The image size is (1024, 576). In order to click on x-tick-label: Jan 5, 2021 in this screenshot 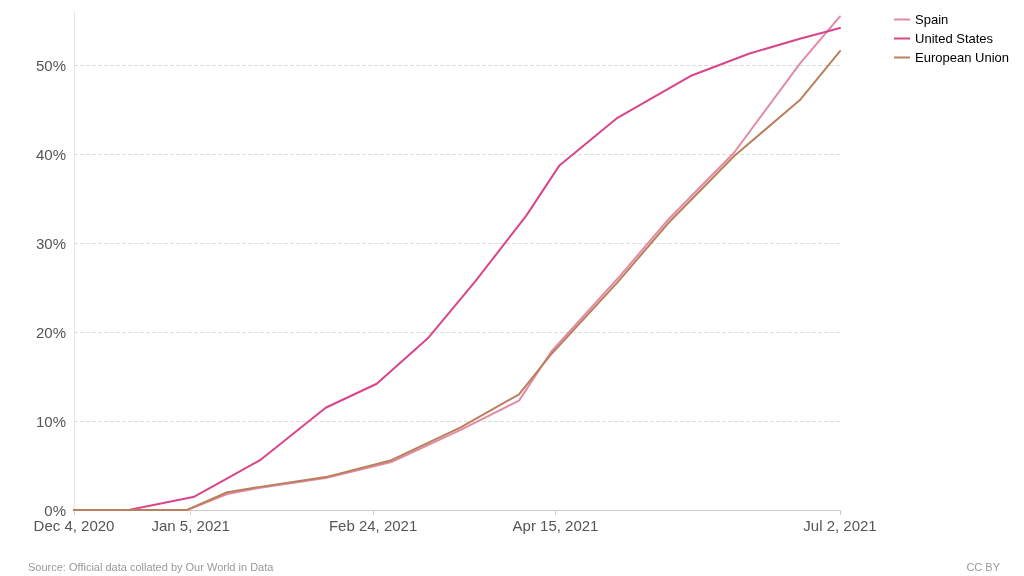, I will do `click(190, 525)`.